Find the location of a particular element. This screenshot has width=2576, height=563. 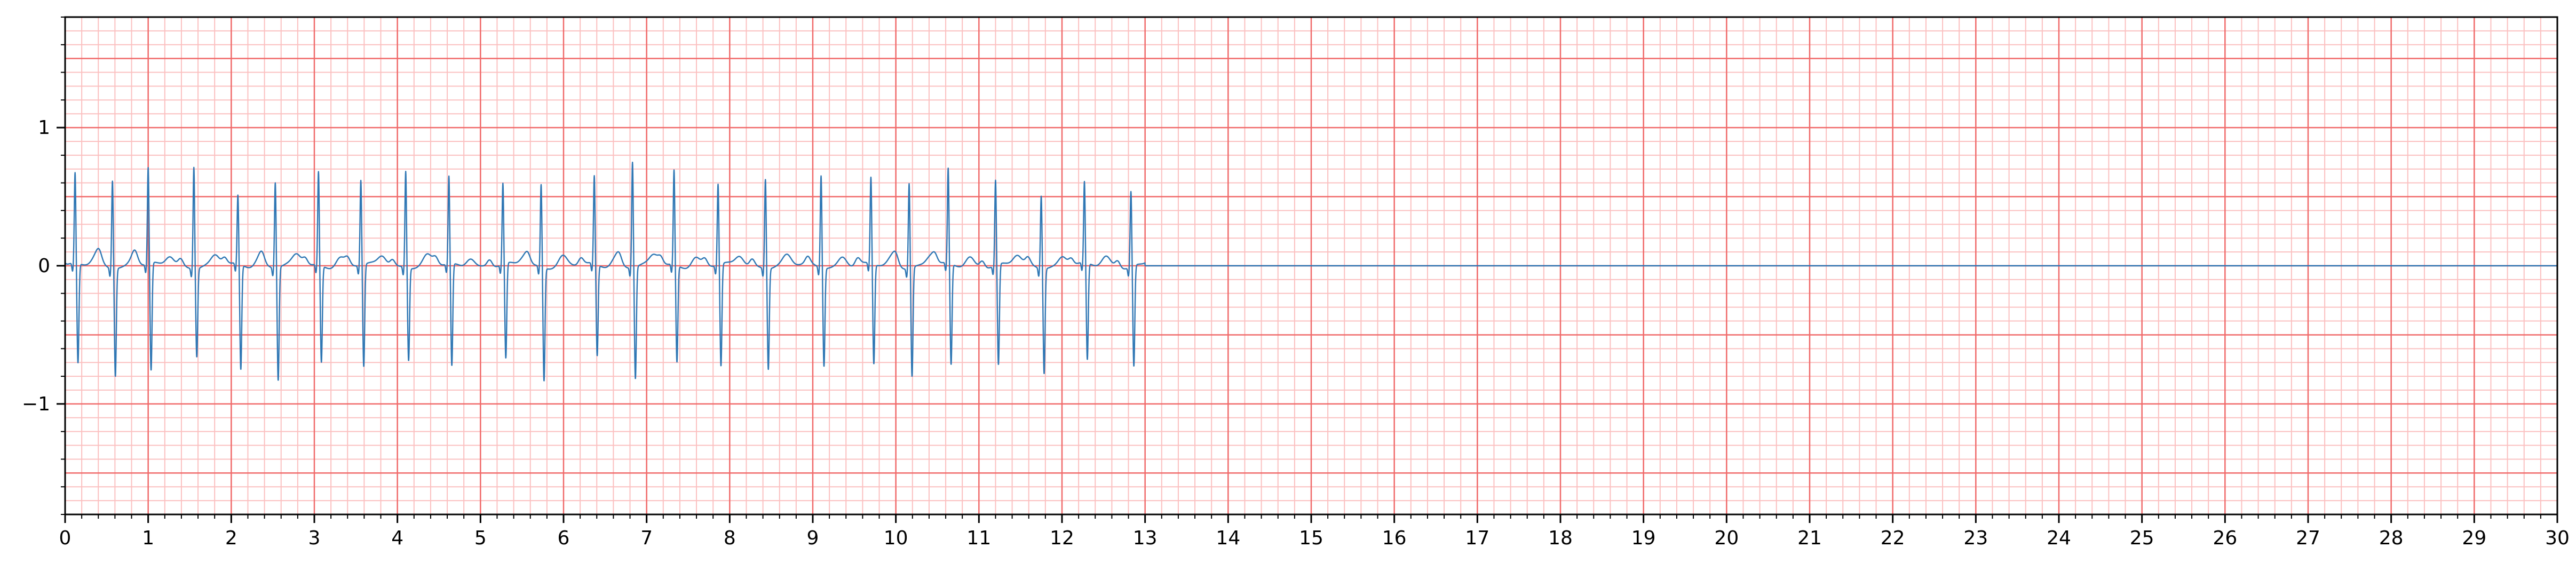

x-tick-label: 27 is located at coordinates (2308, 538).